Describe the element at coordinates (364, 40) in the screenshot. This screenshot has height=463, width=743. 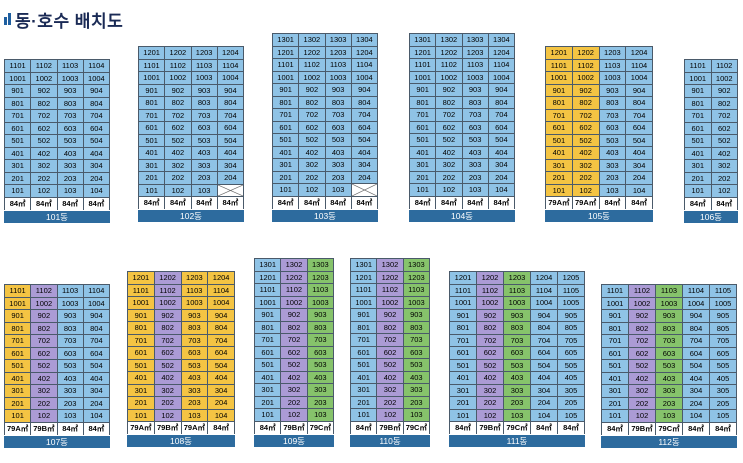
I see `unit-cell: 1304` at that location.